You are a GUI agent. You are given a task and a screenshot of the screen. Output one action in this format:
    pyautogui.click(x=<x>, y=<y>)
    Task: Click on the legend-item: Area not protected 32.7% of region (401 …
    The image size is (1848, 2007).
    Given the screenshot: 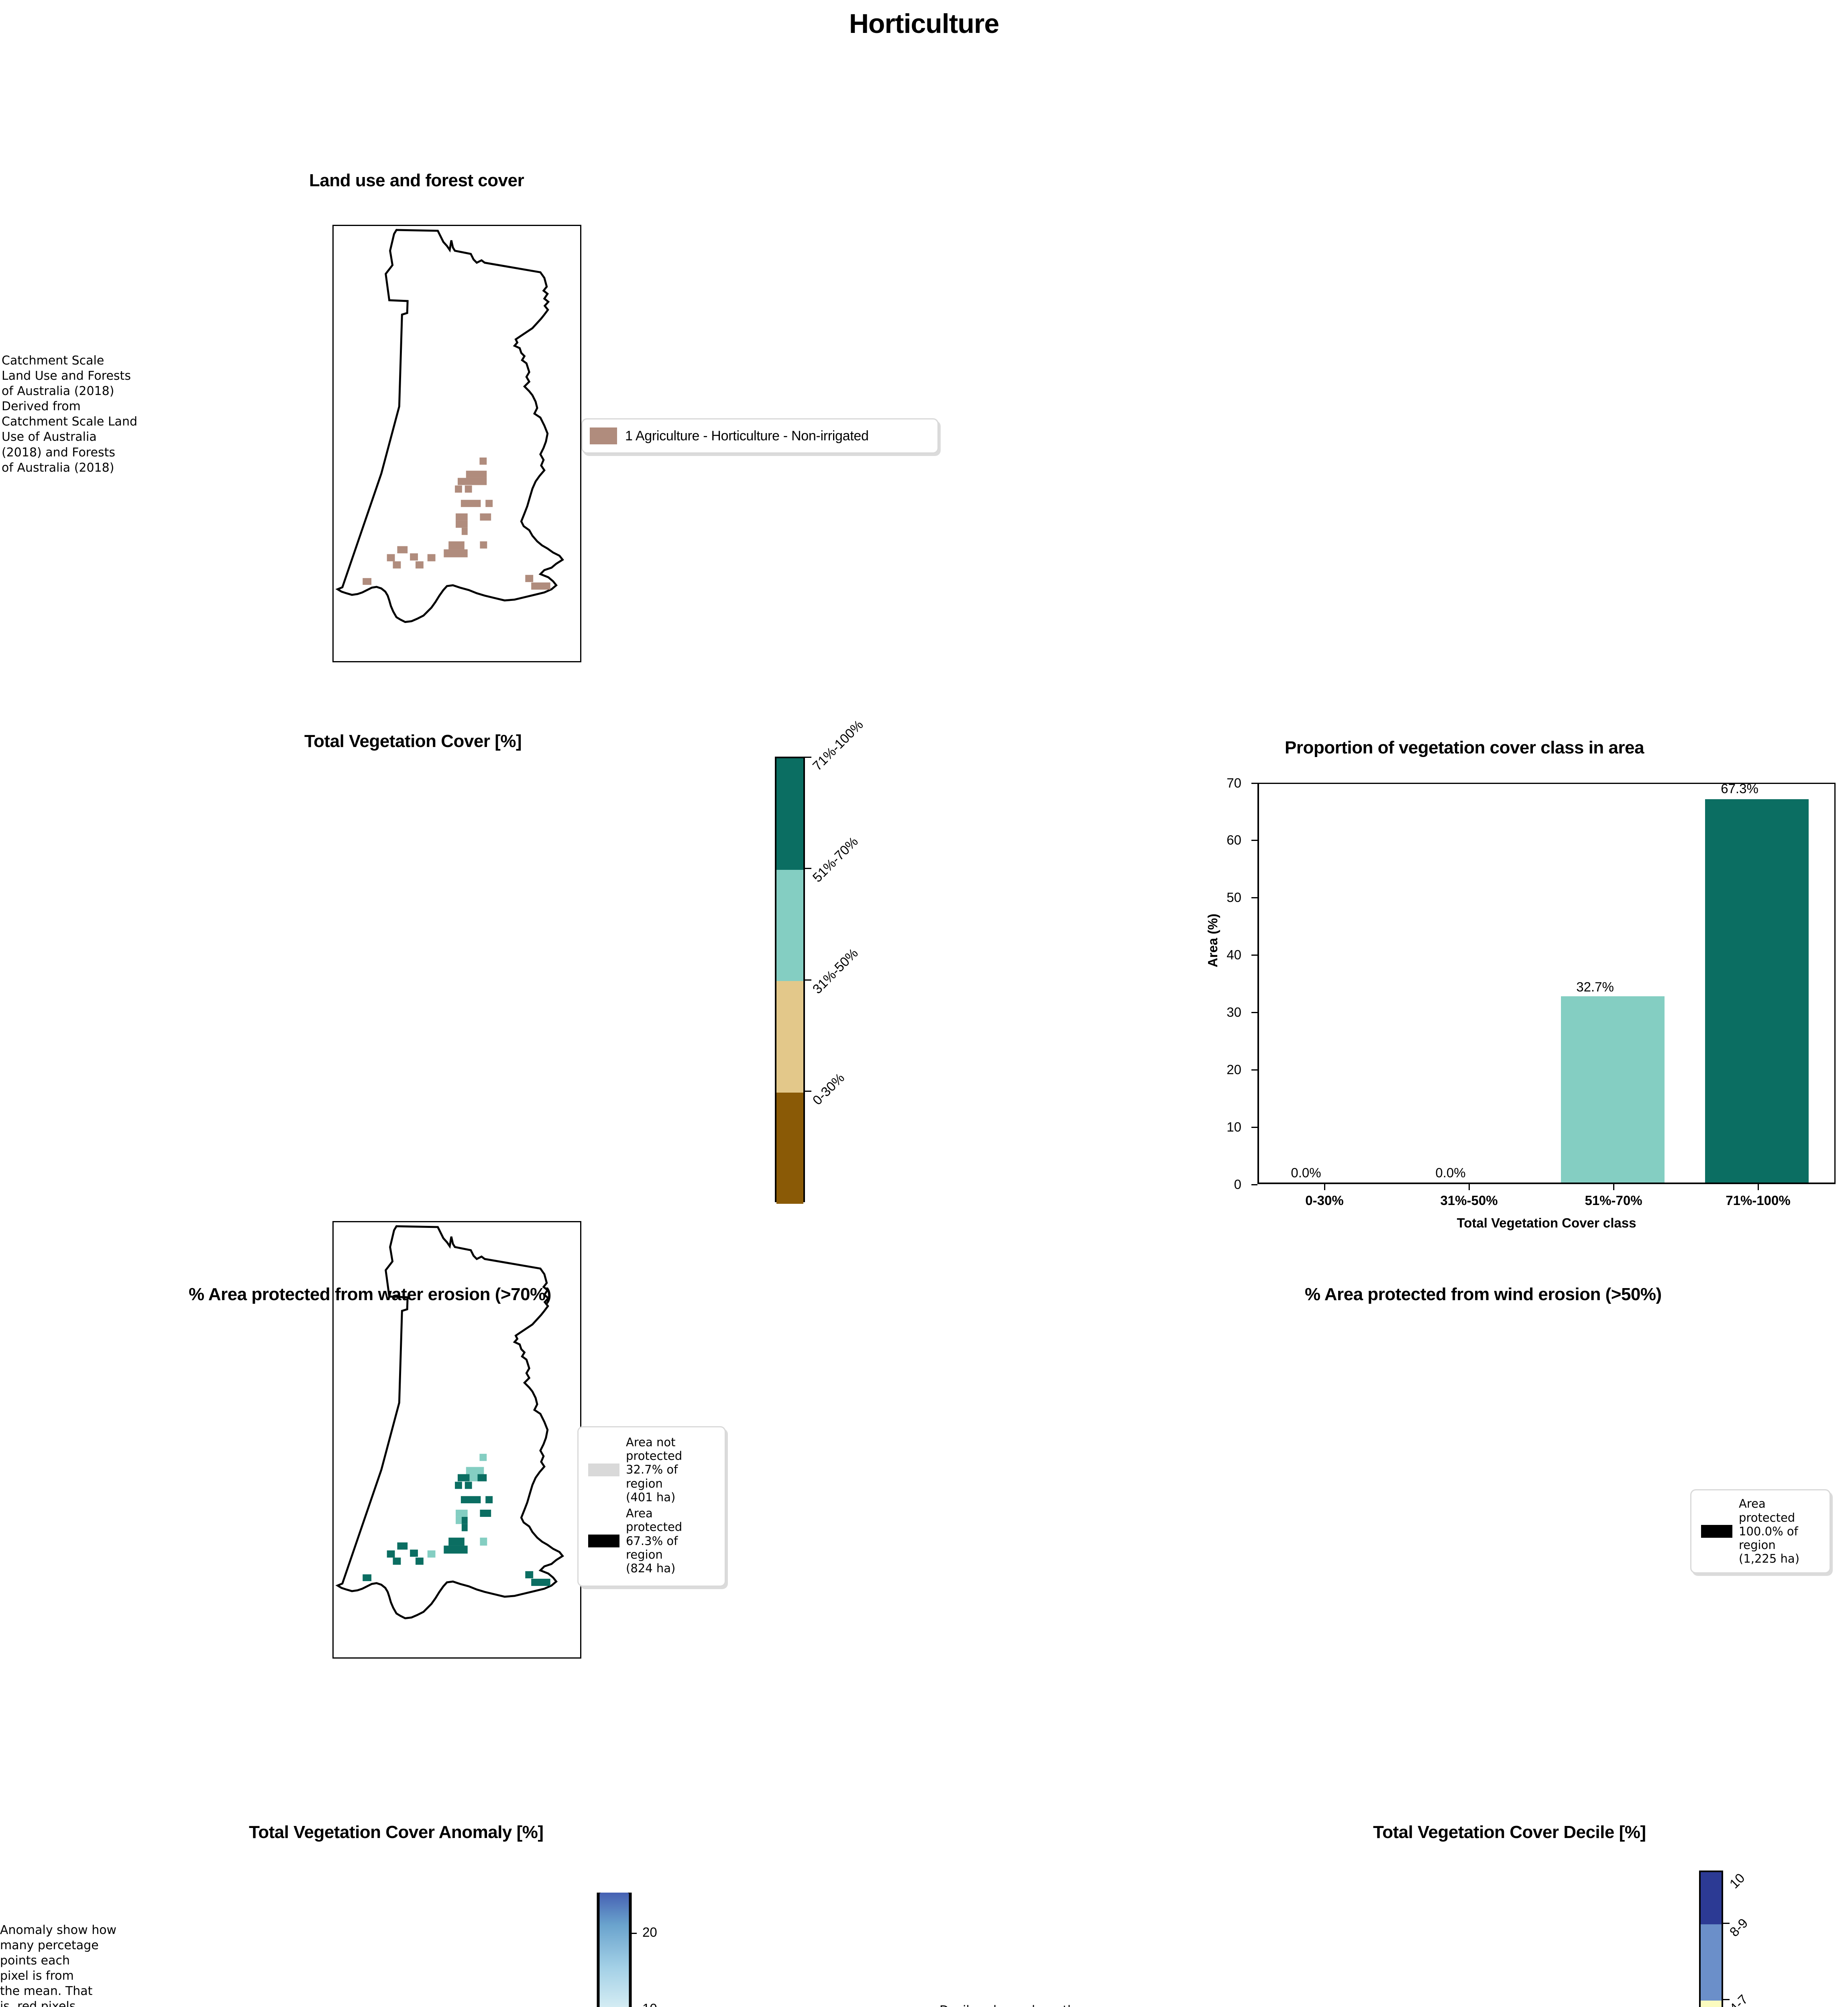 What is the action you would take?
    pyautogui.click(x=652, y=1469)
    